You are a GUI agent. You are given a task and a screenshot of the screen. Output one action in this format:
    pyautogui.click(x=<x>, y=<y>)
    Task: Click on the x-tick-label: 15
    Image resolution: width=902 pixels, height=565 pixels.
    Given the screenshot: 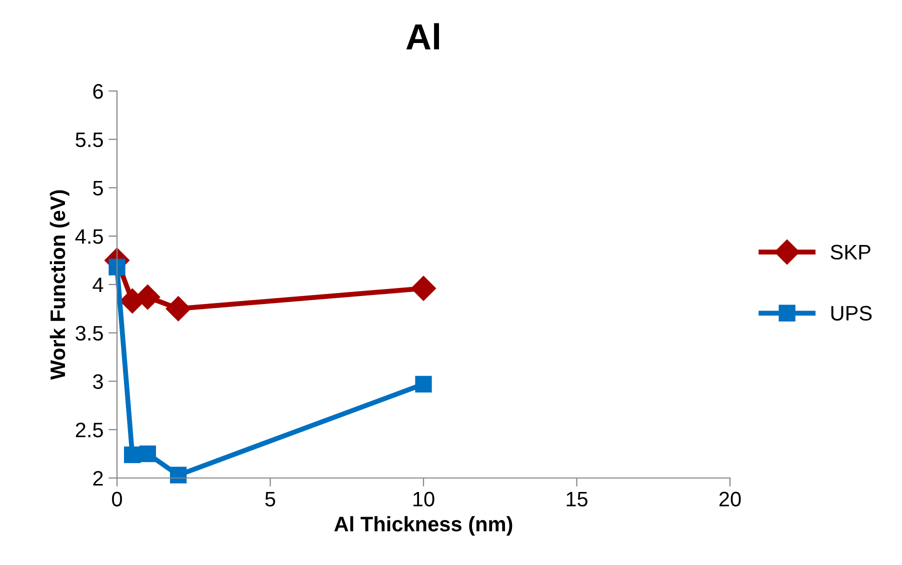 What is the action you would take?
    pyautogui.click(x=577, y=499)
    